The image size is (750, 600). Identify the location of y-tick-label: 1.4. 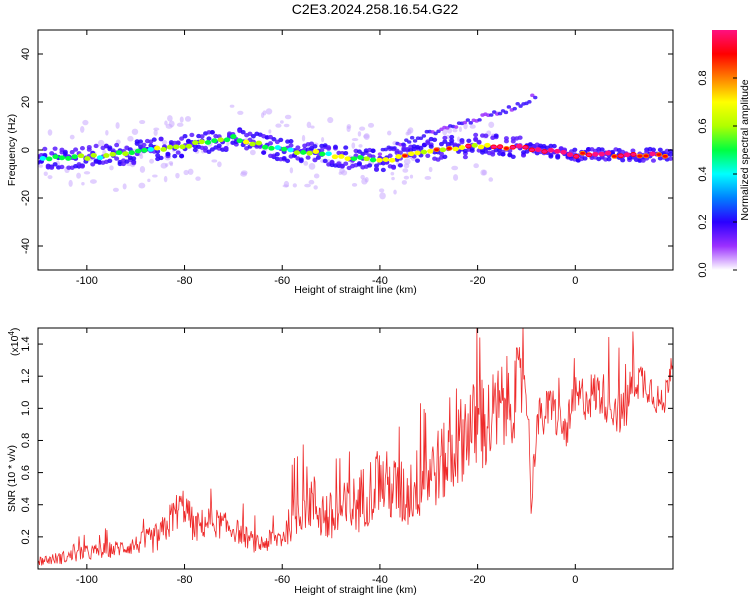
(26, 343).